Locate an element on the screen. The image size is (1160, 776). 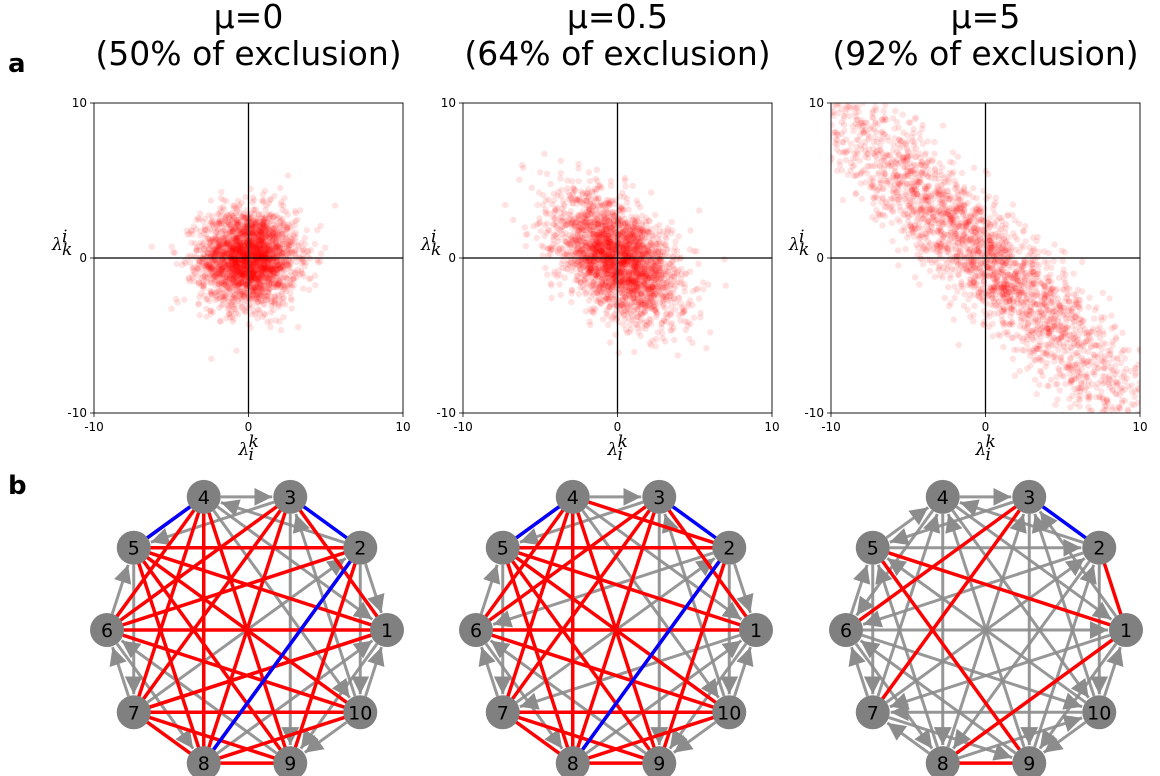
y-tick-label: 0 is located at coordinates (83, 258).